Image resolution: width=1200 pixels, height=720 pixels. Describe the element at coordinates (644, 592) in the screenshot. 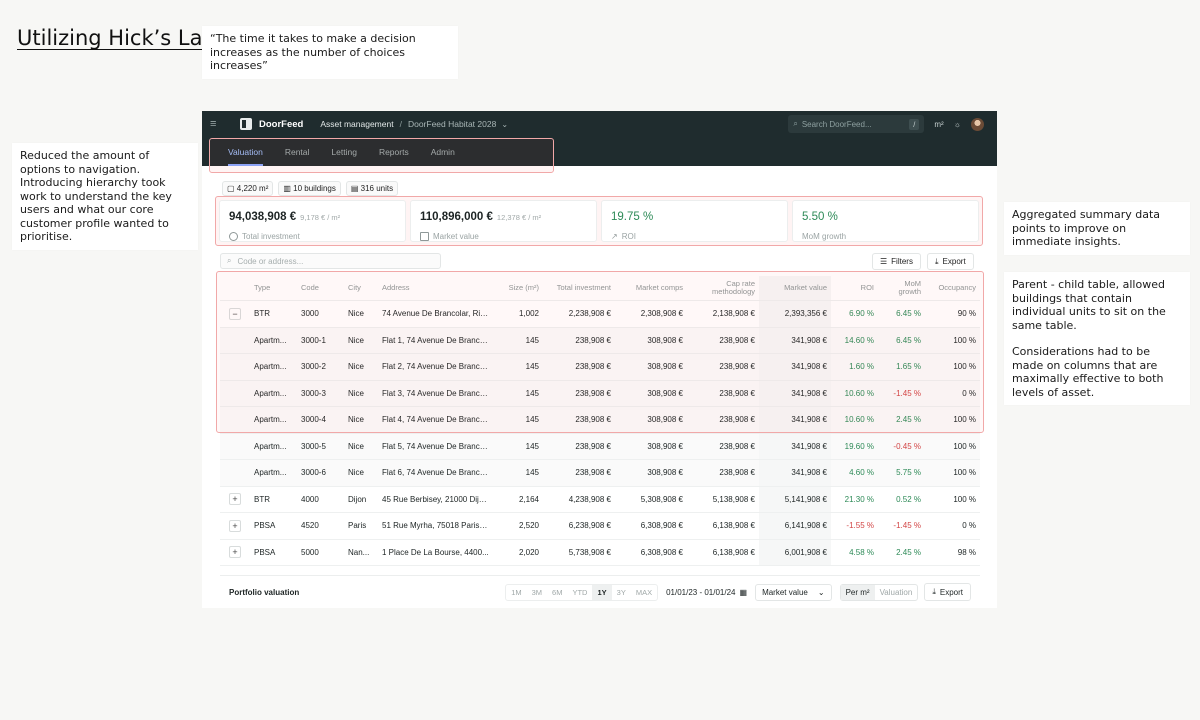

I see `range-max: MAX` at that location.